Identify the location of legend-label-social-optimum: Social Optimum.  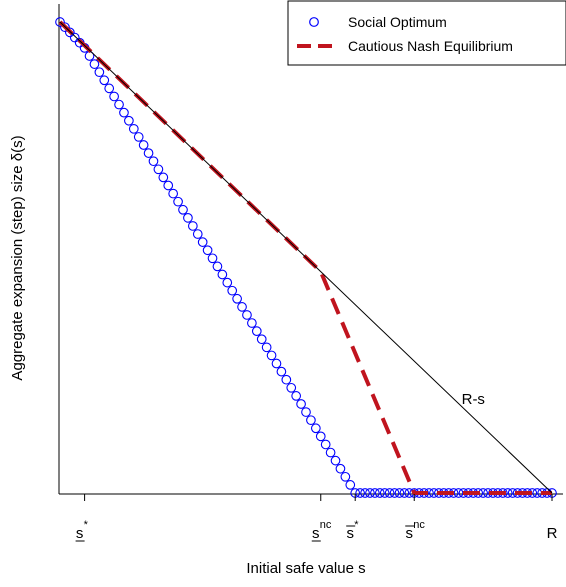
(397, 22).